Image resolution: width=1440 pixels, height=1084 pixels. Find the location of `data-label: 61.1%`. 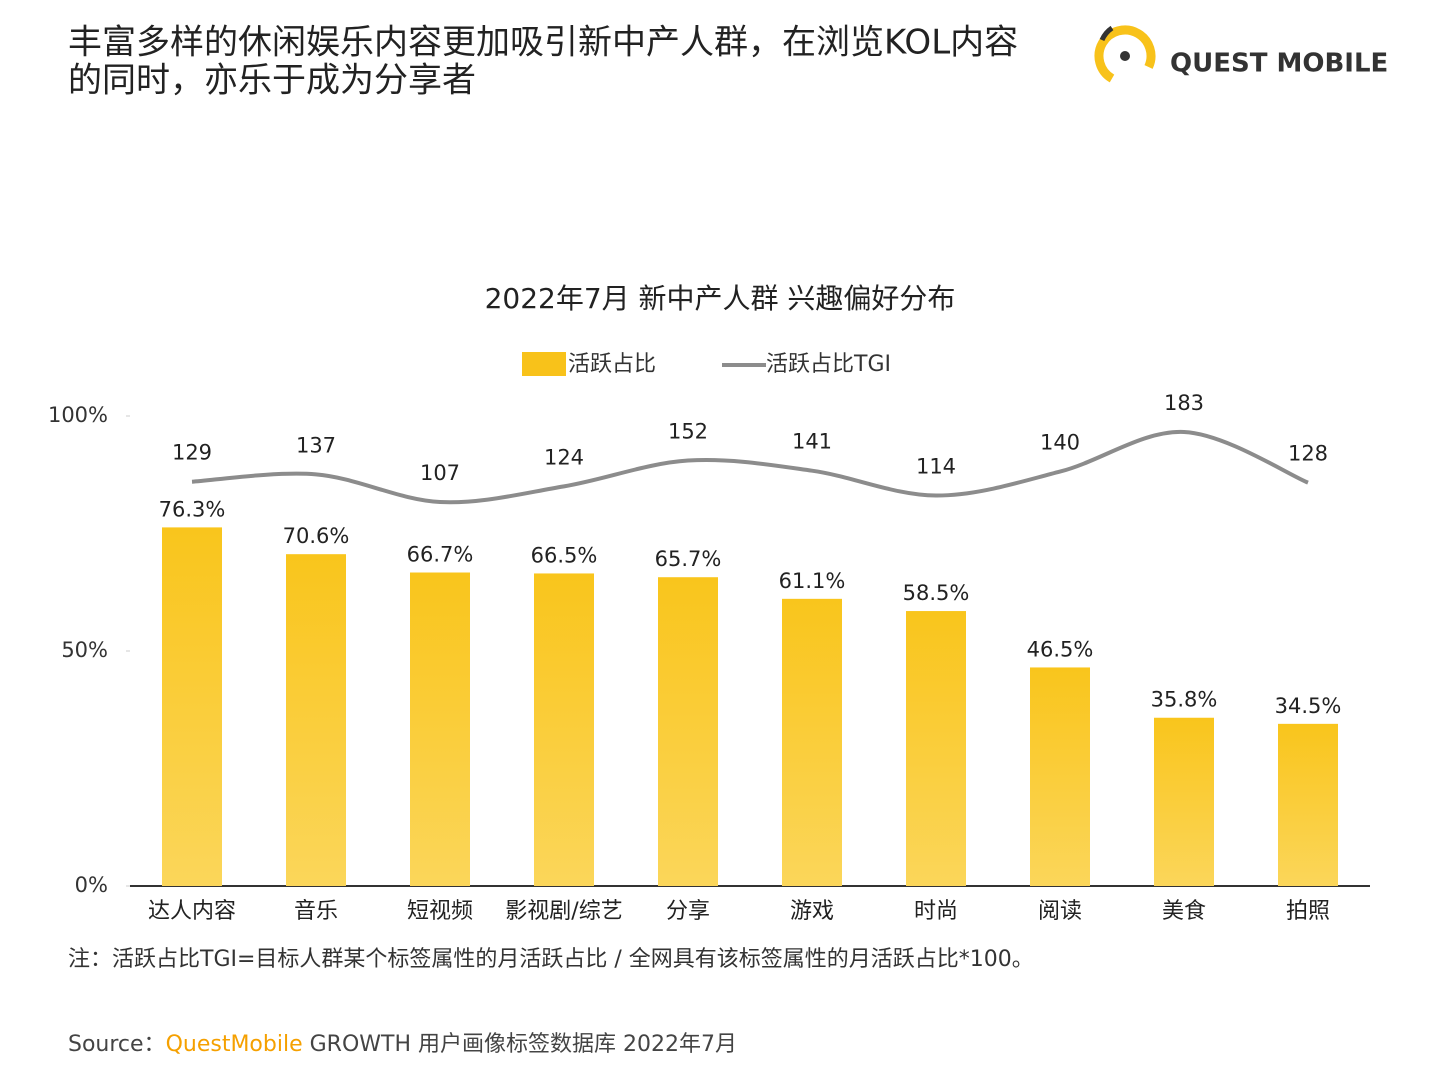

data-label: 61.1% is located at coordinates (812, 581).